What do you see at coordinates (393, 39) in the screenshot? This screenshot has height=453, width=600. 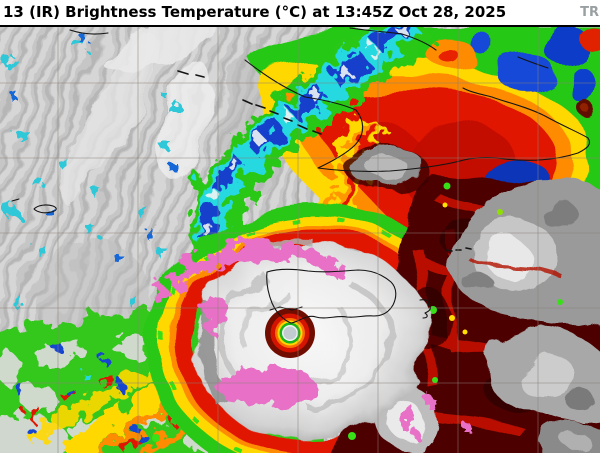 I see `cuba-north-coast` at bounding box center [393, 39].